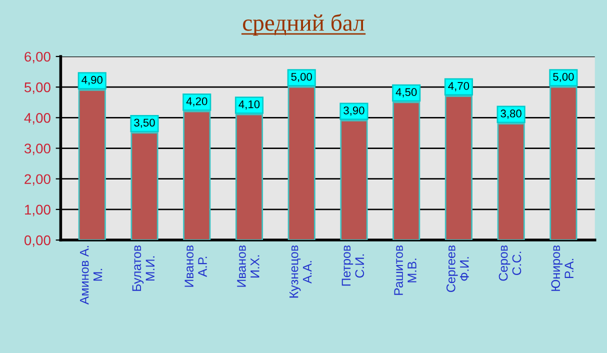  What do you see at coordinates (354, 111) in the screenshot?
I see `data-label: 3,90` at bounding box center [354, 111].